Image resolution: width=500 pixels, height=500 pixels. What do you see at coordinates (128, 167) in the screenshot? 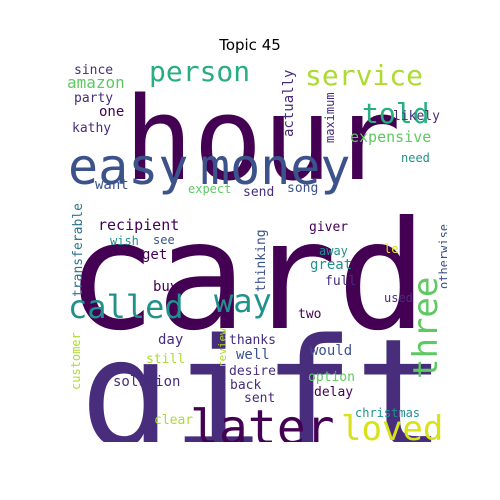
I see `word-easy: easy` at bounding box center [128, 167].